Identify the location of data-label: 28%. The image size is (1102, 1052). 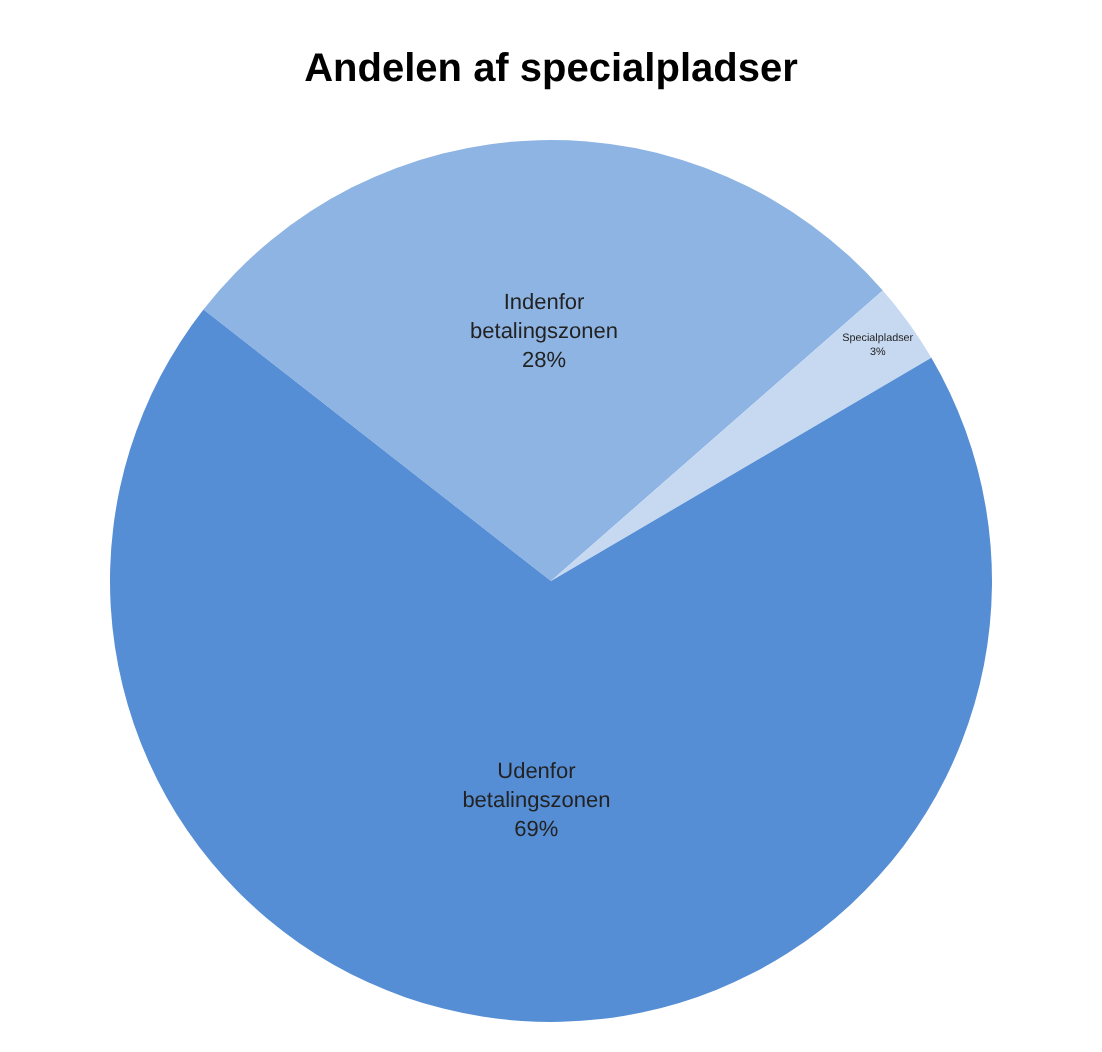
(544, 360).